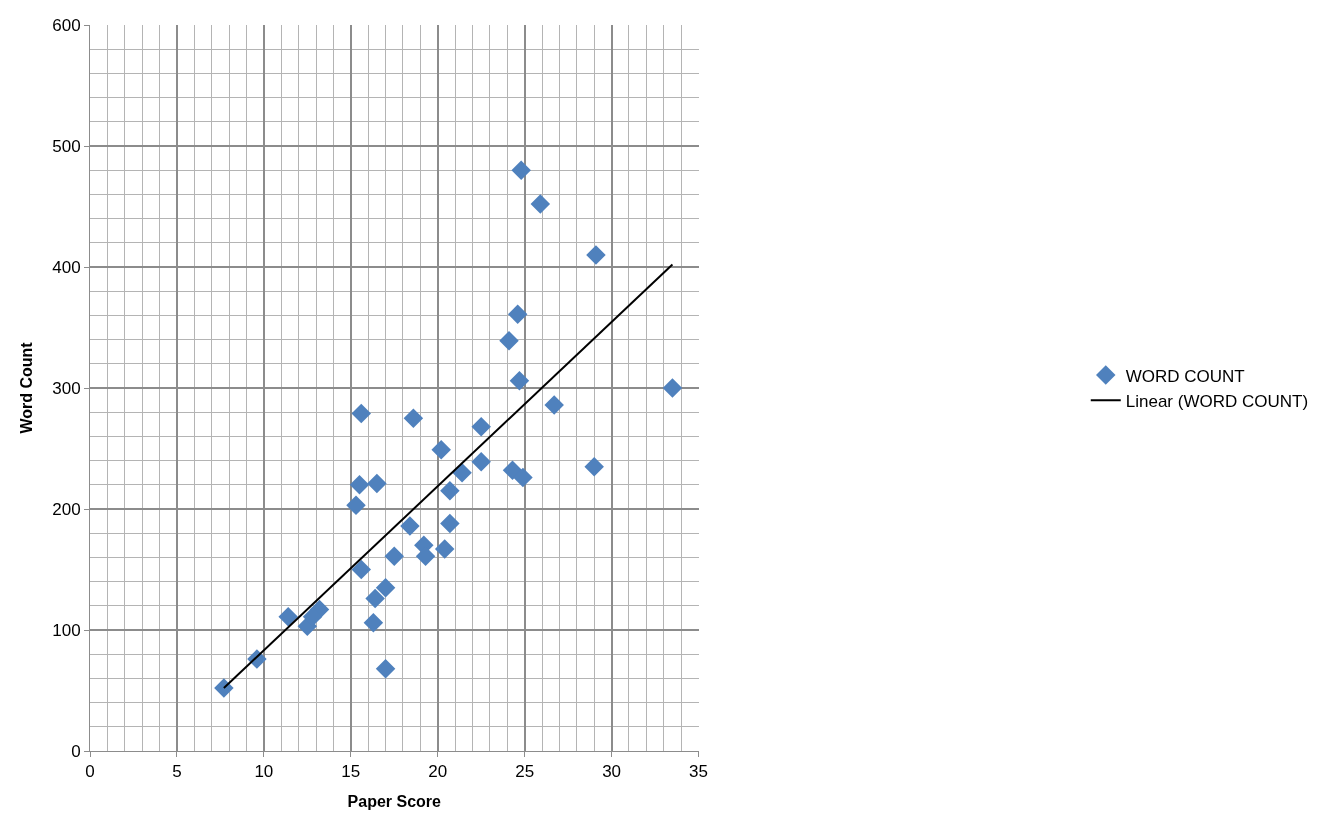 This screenshot has height=821, width=1326. What do you see at coordinates (27, 387) in the screenshot?
I see `y-axis-title: Word Count` at bounding box center [27, 387].